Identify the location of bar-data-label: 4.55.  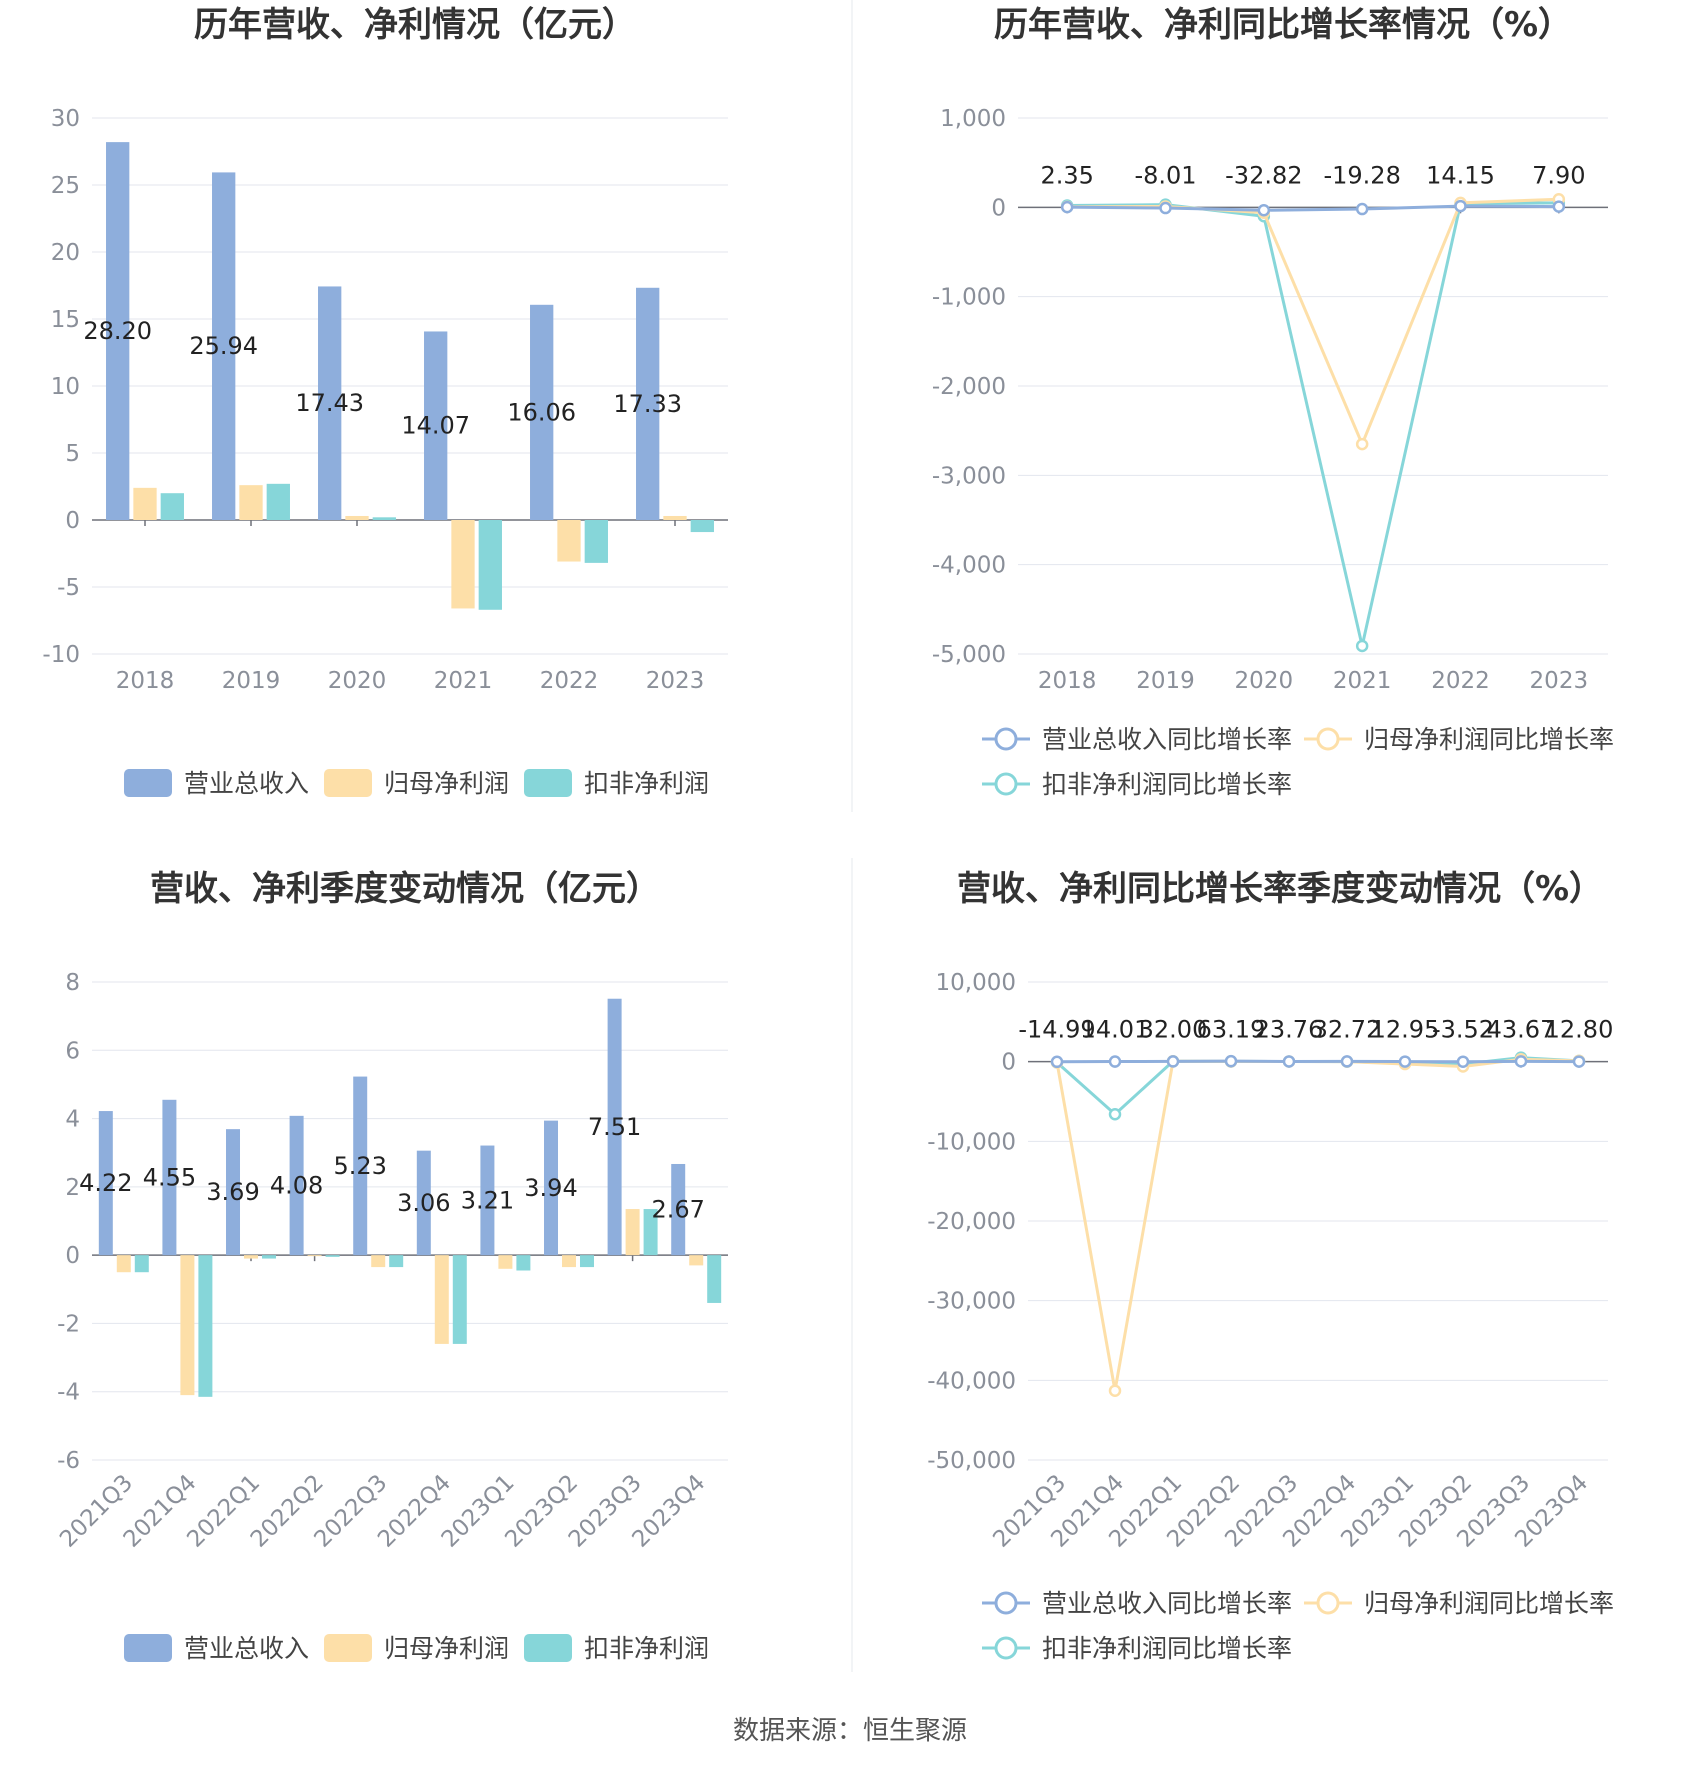
(169, 1177).